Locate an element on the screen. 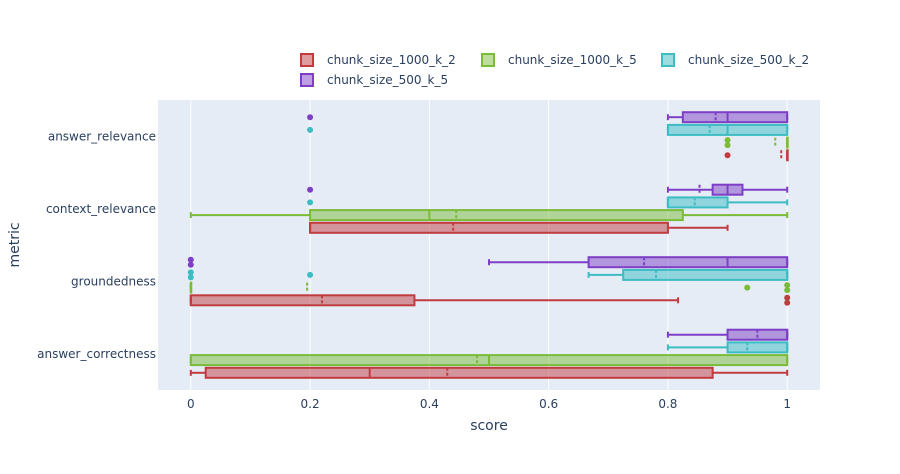 The image size is (900, 474). box-chunk_size_500_k_2-groundedness is located at coordinates (488, 274).